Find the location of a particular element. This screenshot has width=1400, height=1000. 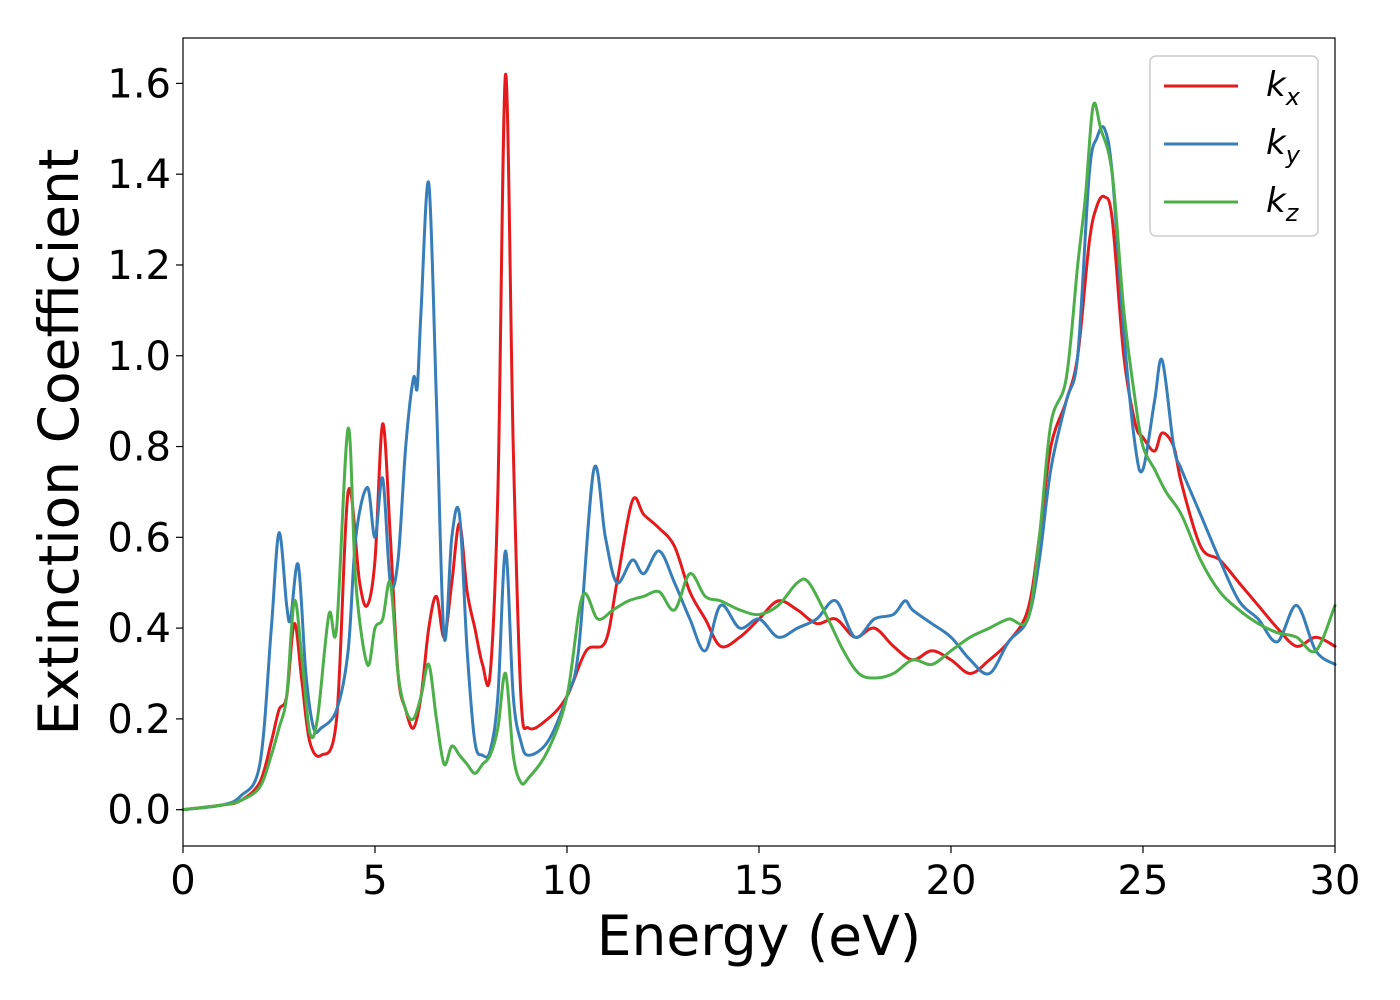

y-tick-label: 1.0 is located at coordinates (139, 357).